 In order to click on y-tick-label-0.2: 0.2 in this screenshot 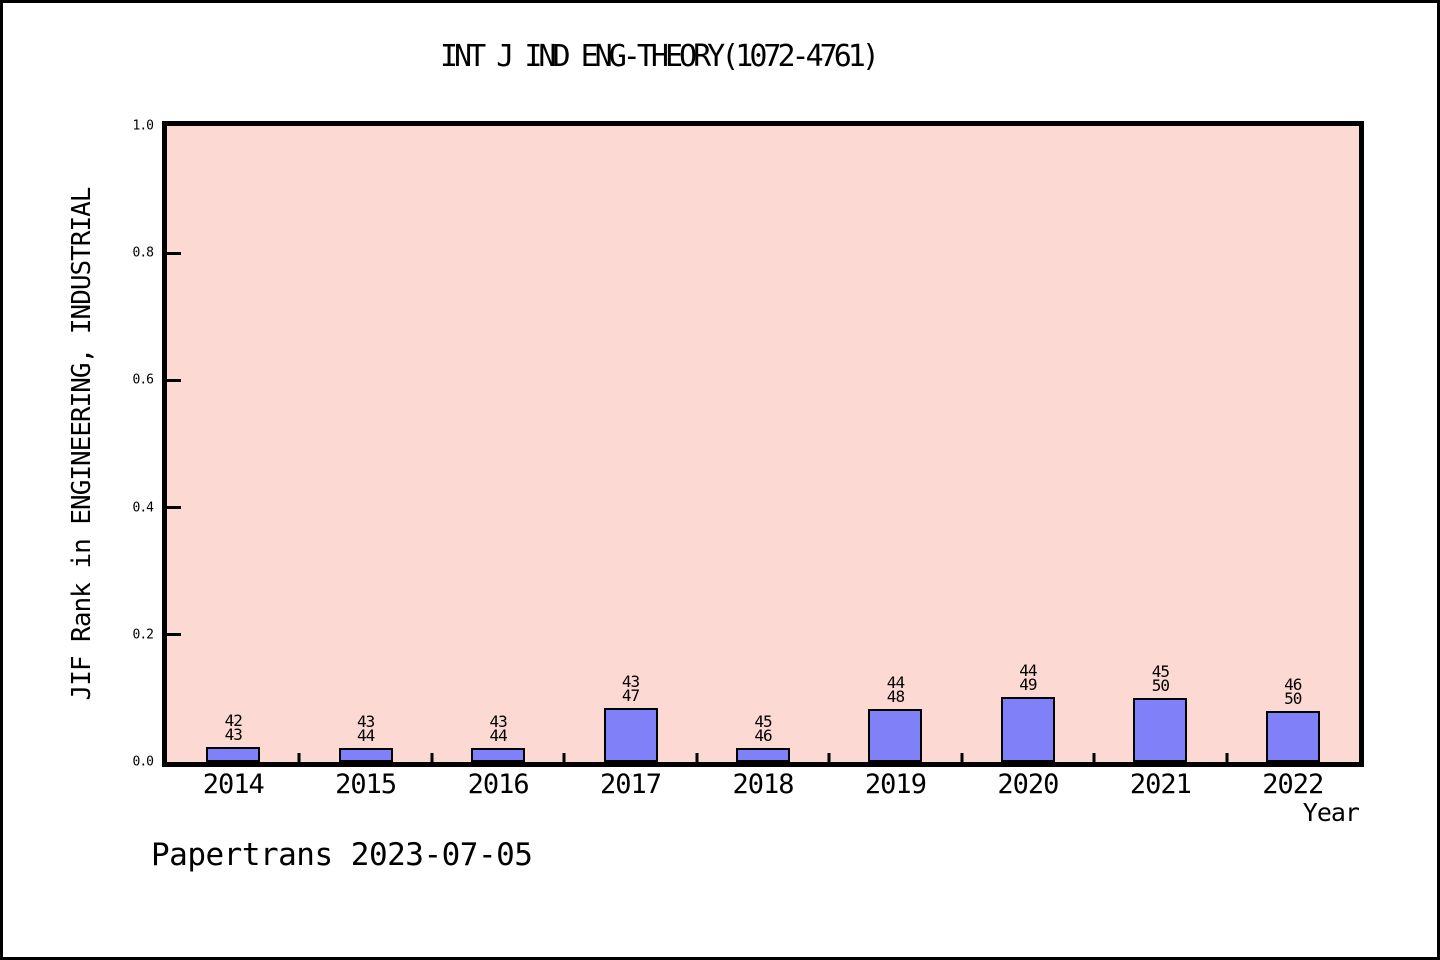, I will do `click(143, 635)`.